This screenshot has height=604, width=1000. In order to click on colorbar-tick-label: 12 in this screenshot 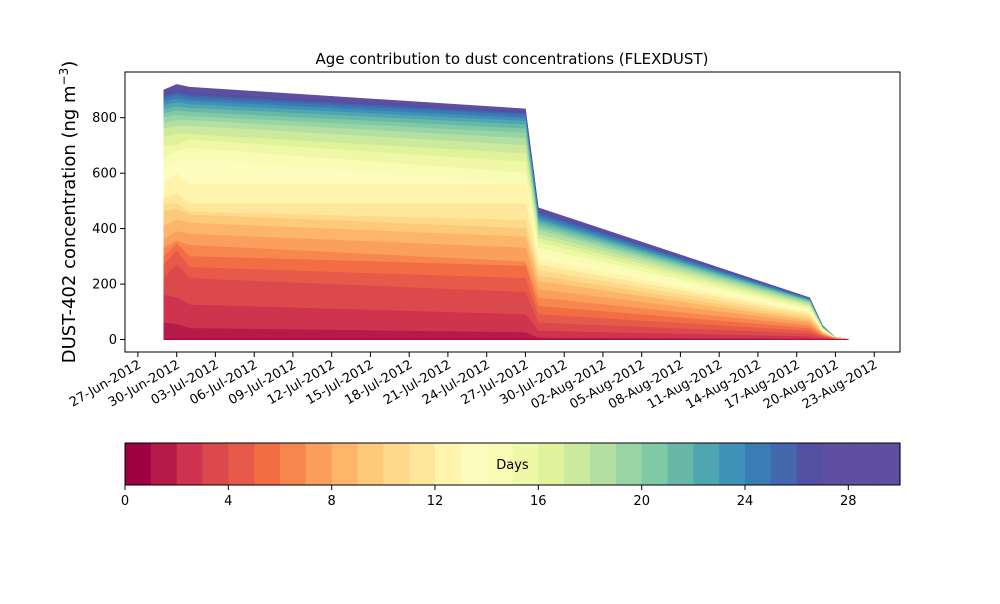, I will do `click(435, 501)`.